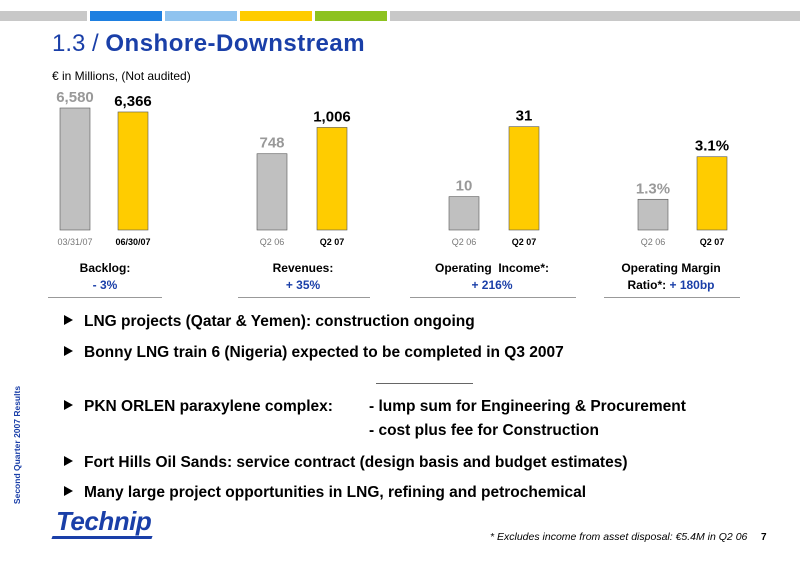  Describe the element at coordinates (102, 537) in the screenshot. I see `logo-underline` at that location.